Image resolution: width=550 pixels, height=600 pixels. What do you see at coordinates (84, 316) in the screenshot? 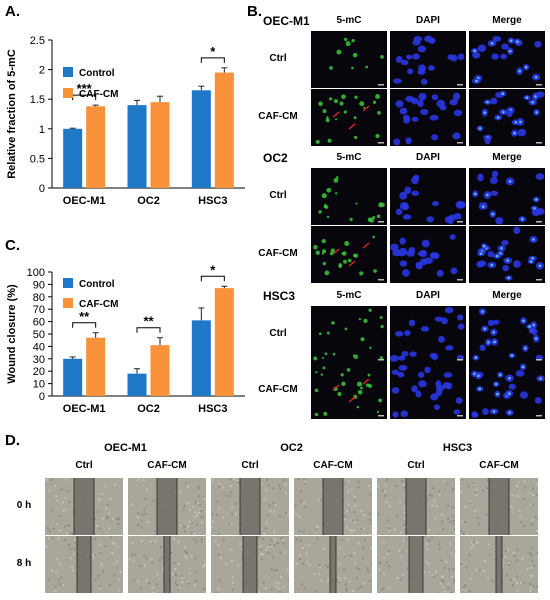
I see `significance-marker: **` at bounding box center [84, 316].